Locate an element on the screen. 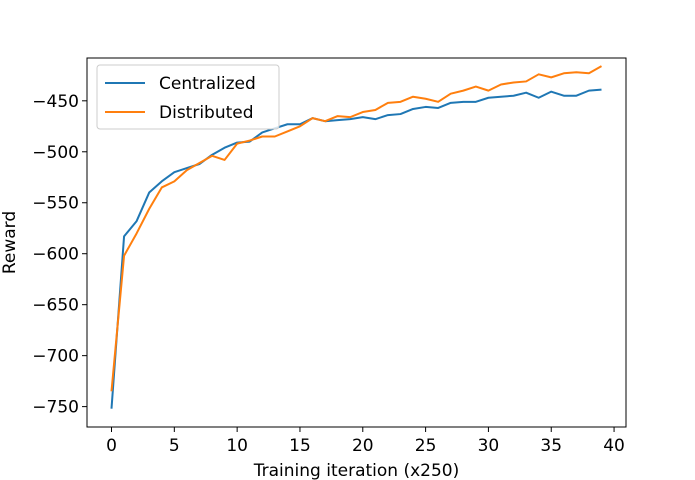 This screenshot has height=480, width=695. y-tick-label: −700 is located at coordinates (55, 357).